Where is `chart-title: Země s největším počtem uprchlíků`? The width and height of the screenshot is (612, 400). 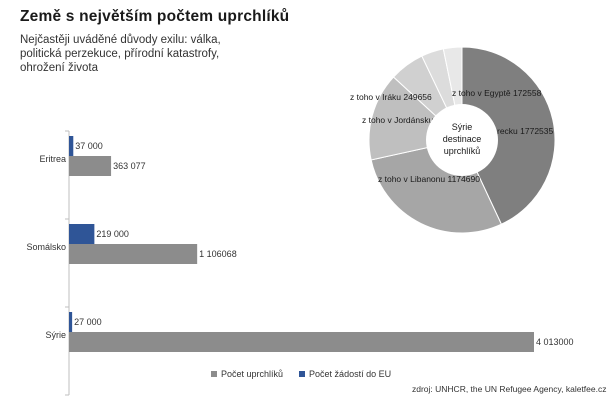
chart-title: Země s největším počtem uprchlíků is located at coordinates (155, 16).